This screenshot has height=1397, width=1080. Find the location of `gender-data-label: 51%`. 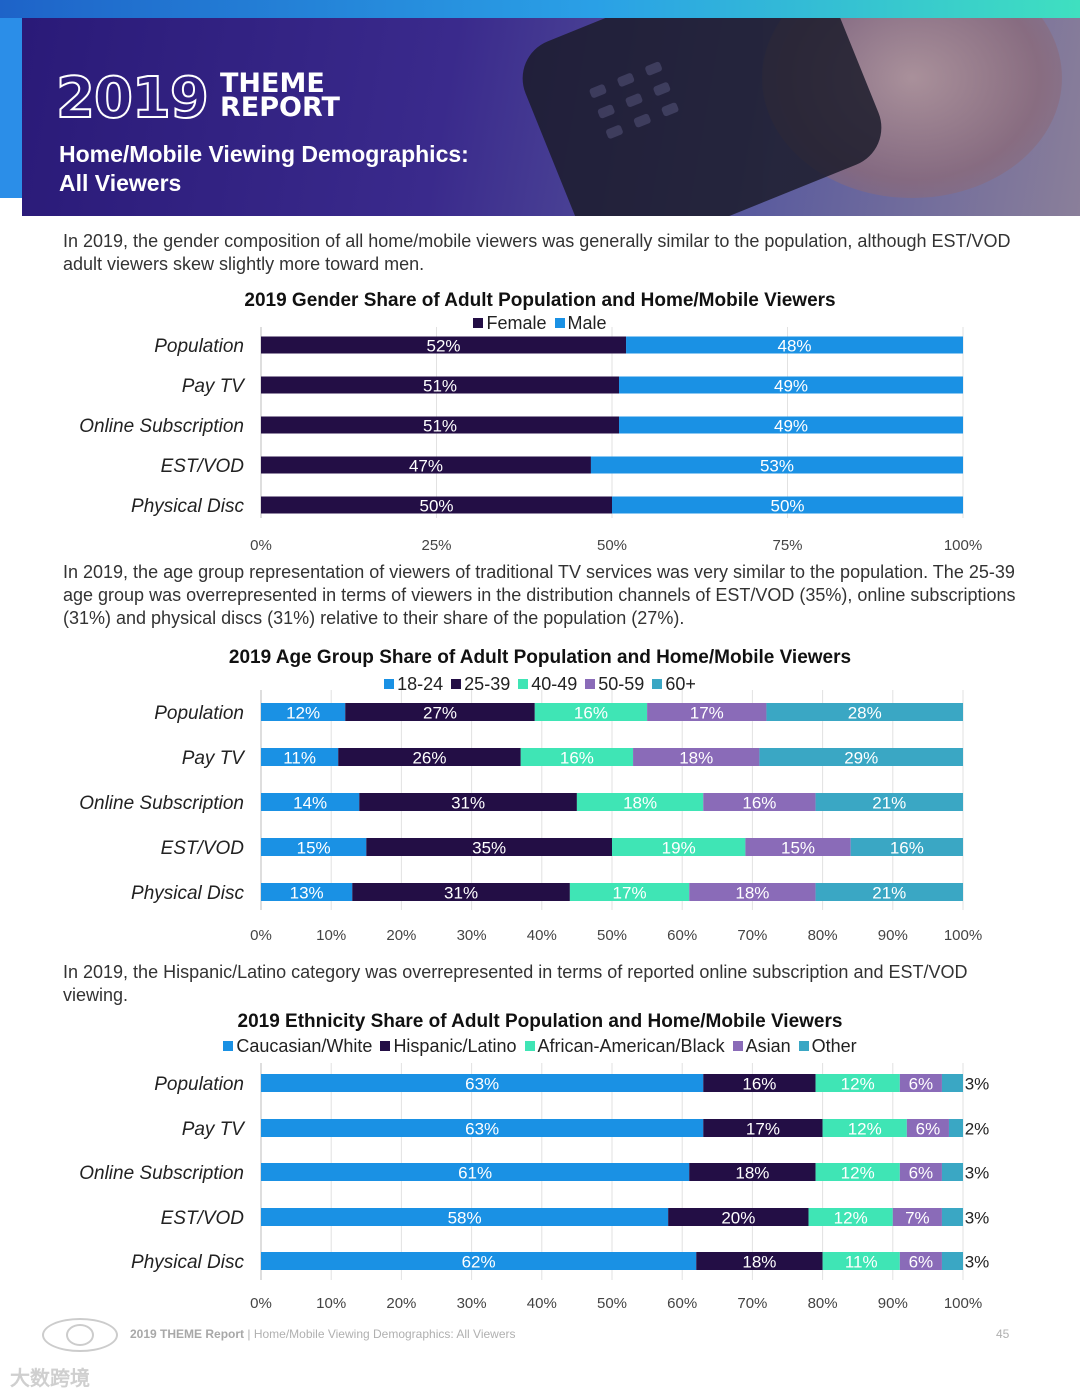

gender-data-label: 51% is located at coordinates (440, 426).